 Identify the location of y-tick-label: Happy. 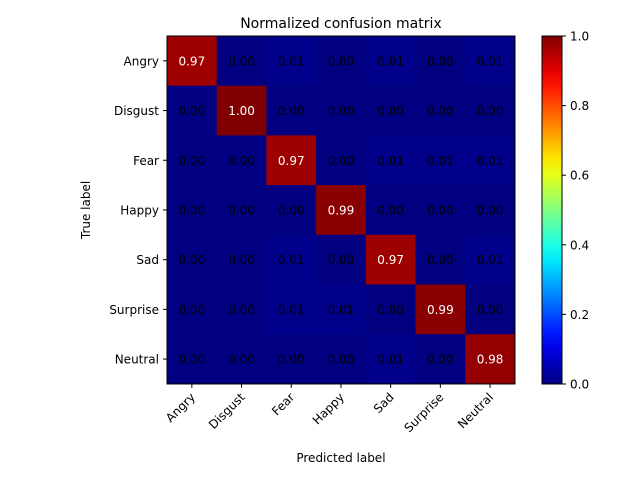
(139, 210).